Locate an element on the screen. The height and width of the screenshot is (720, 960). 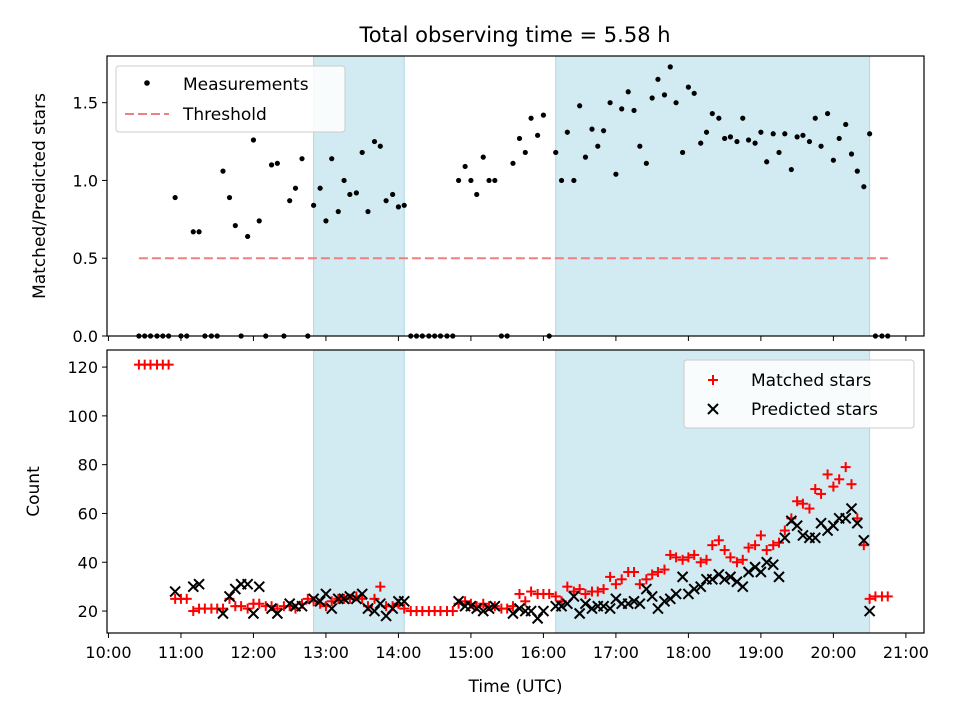
y-tick-label: 0.0 is located at coordinates (85, 336).